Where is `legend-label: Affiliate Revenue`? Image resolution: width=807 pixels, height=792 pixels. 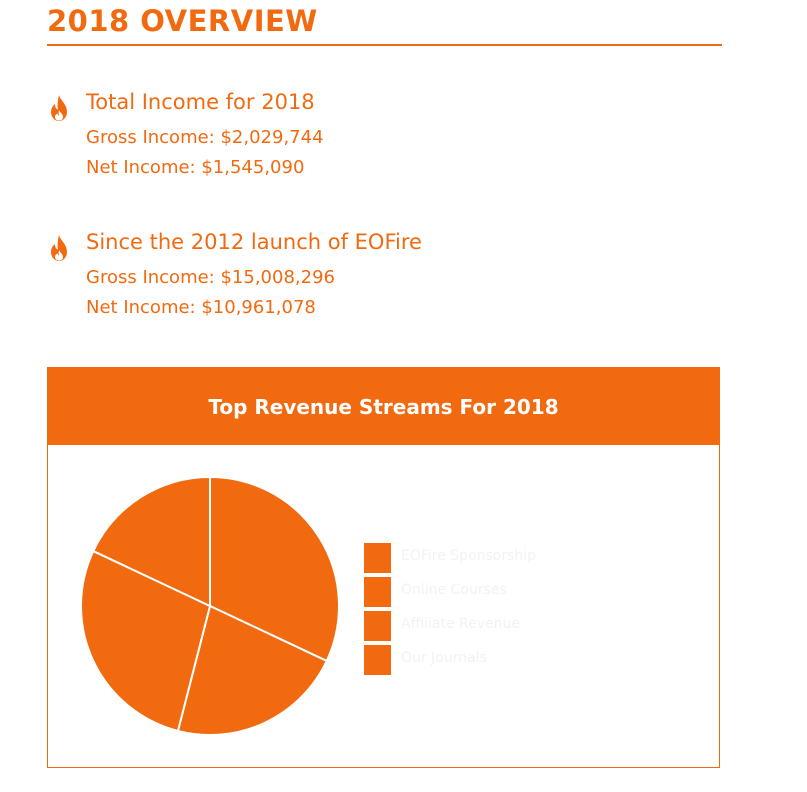
legend-label: Affiliate Revenue is located at coordinates (460, 624).